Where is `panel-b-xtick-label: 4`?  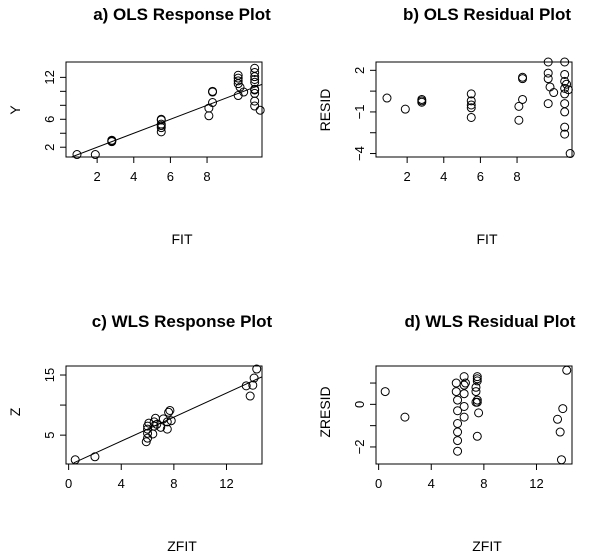 panel-b-xtick-label: 4 is located at coordinates (443, 176).